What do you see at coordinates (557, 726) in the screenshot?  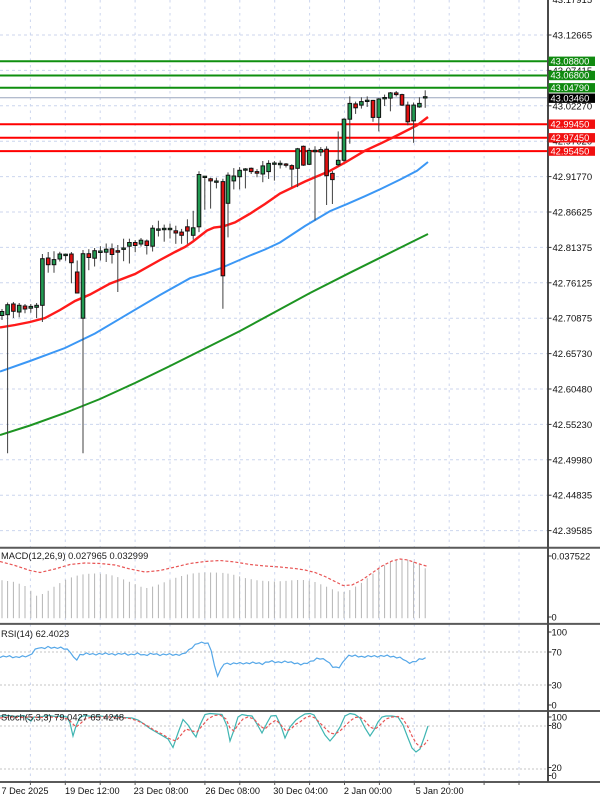 I see `svg-text: 80` at bounding box center [557, 726].